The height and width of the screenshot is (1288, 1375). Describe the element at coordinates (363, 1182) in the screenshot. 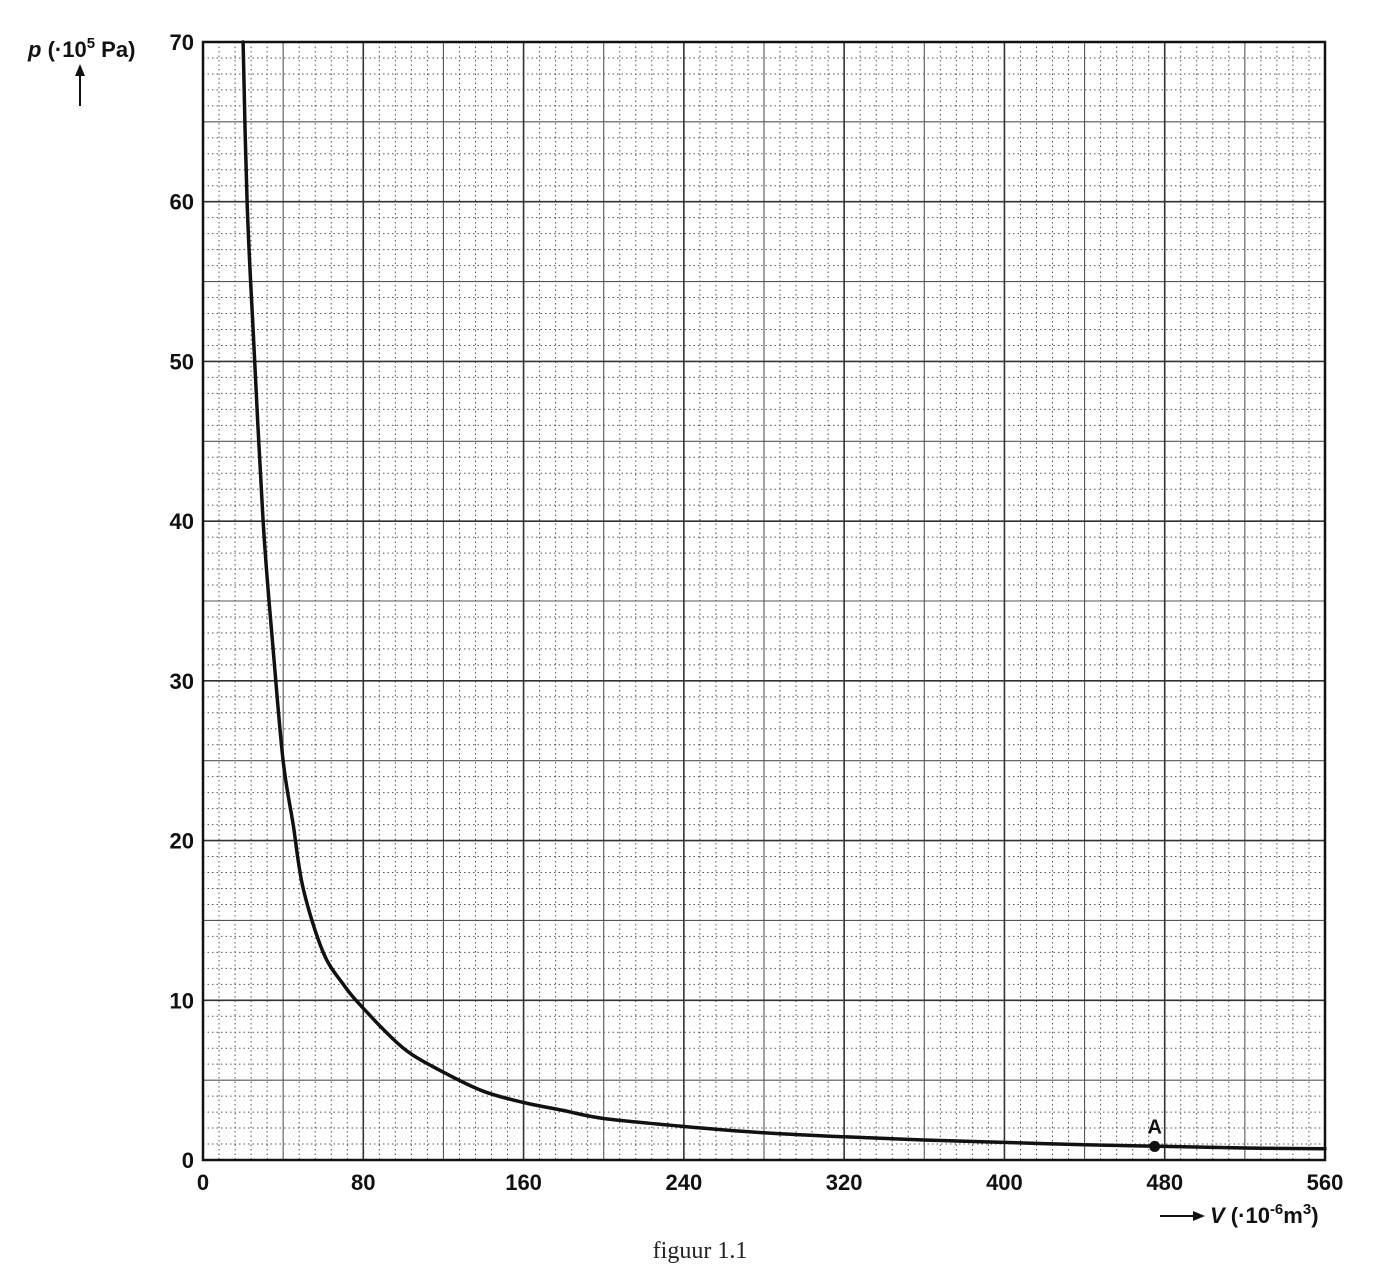

I see `x-tick-label: 80` at that location.